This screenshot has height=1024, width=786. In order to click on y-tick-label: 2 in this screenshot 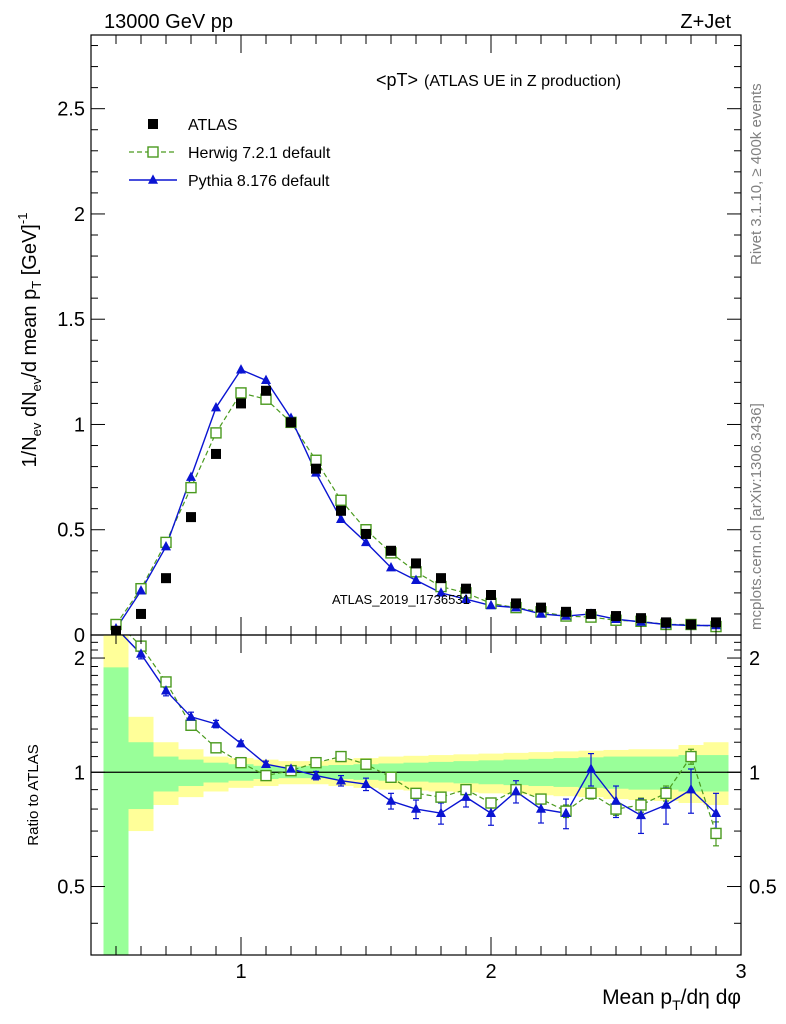, I will do `click(79, 215)`.